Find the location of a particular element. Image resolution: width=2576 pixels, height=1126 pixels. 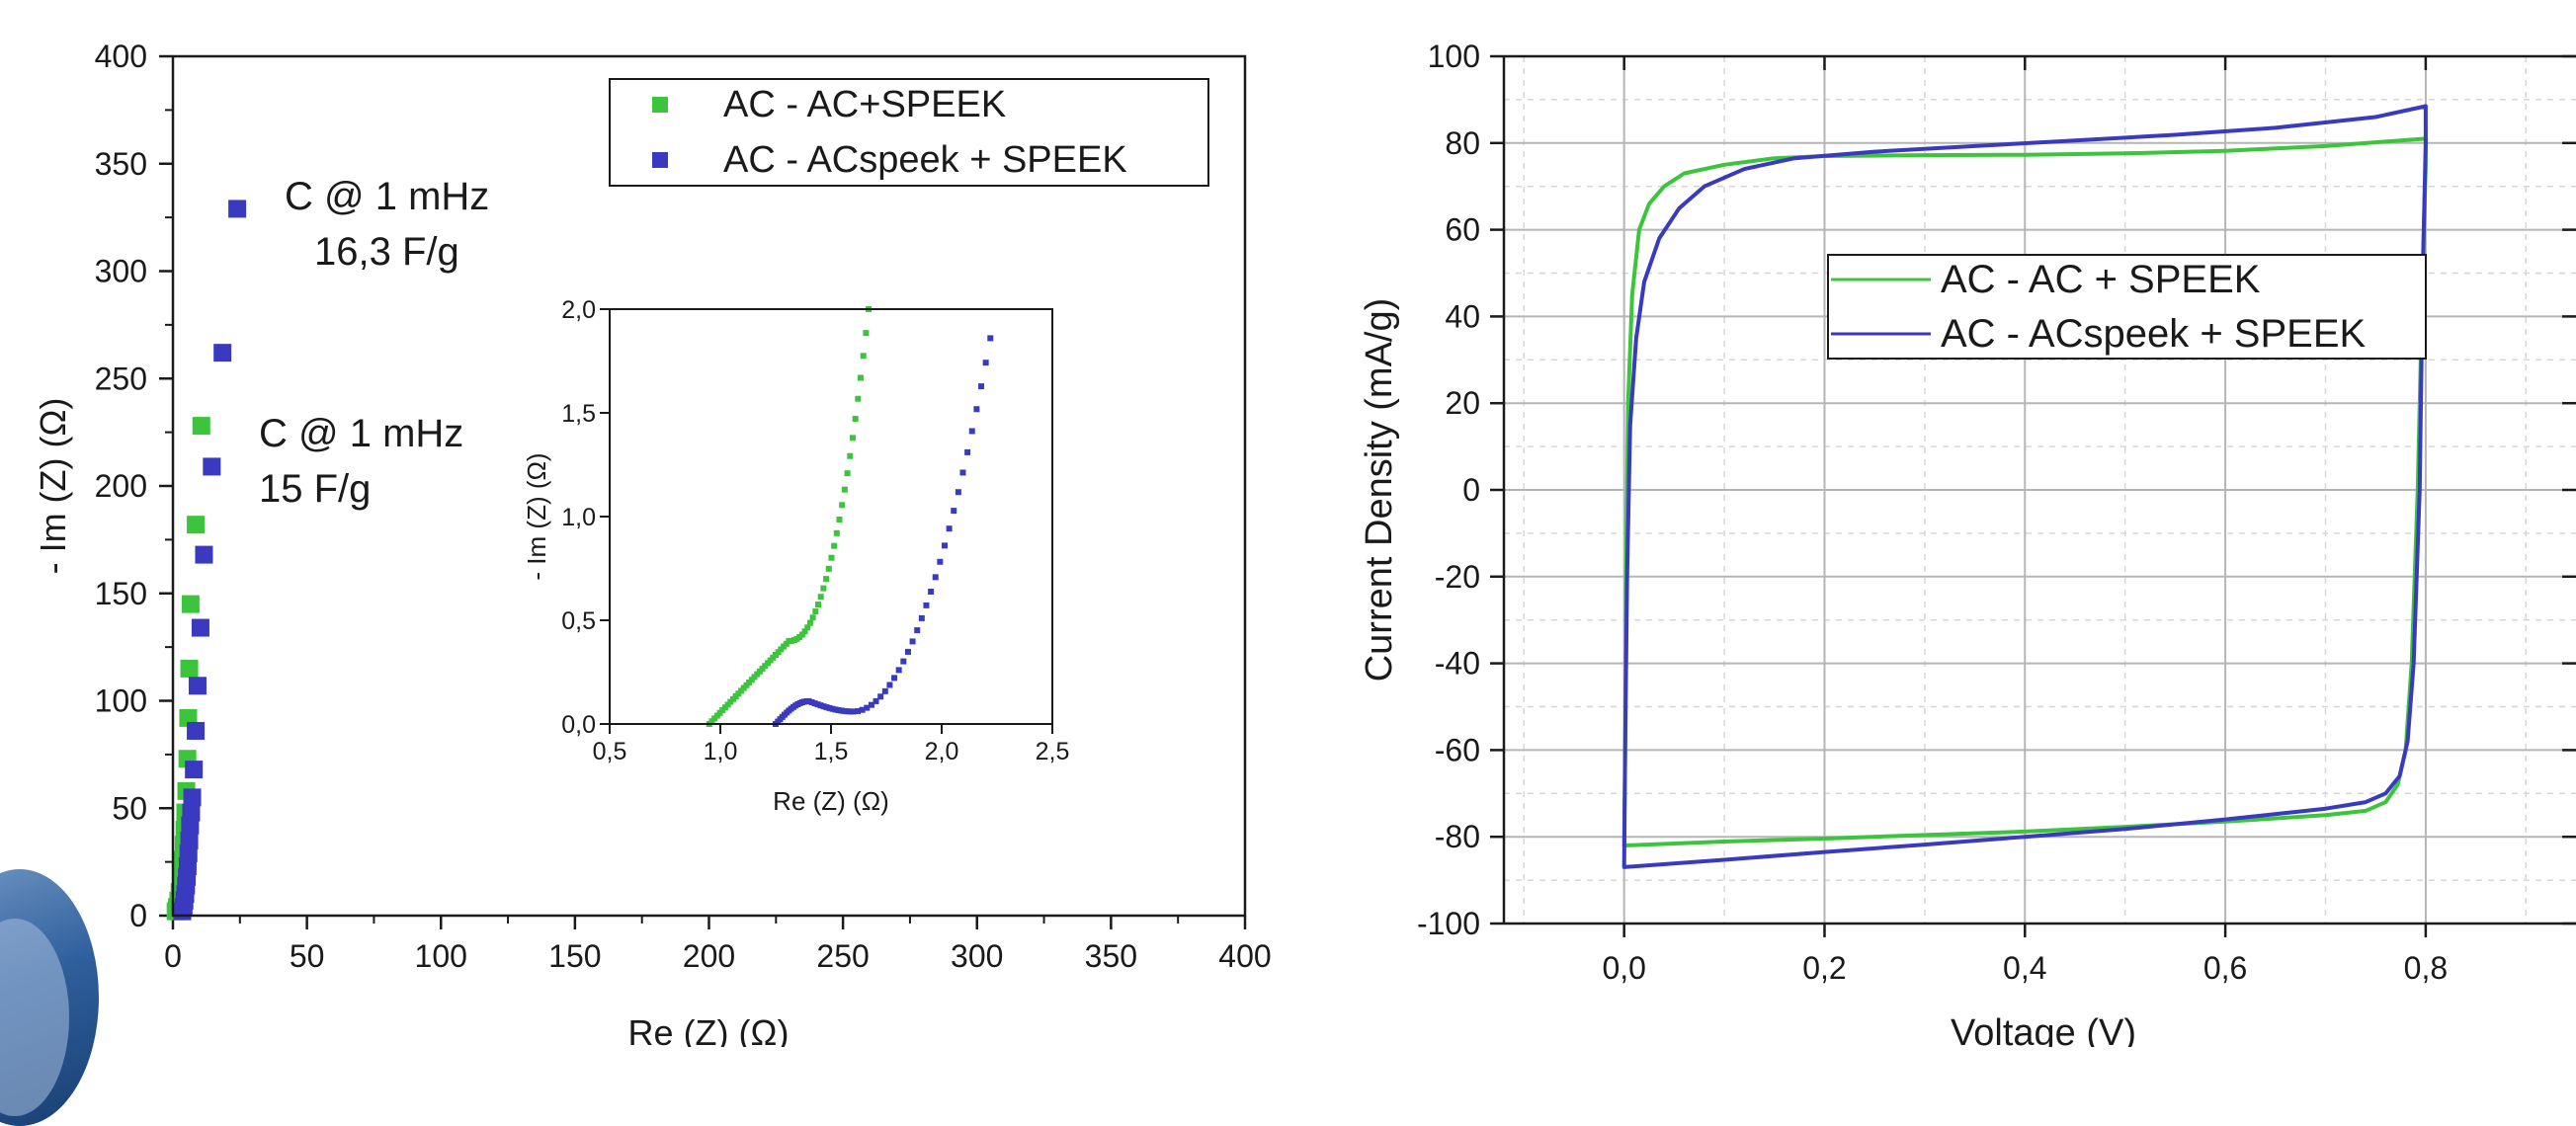

inset-x-tick-label: 2,5 is located at coordinates (1053, 751).